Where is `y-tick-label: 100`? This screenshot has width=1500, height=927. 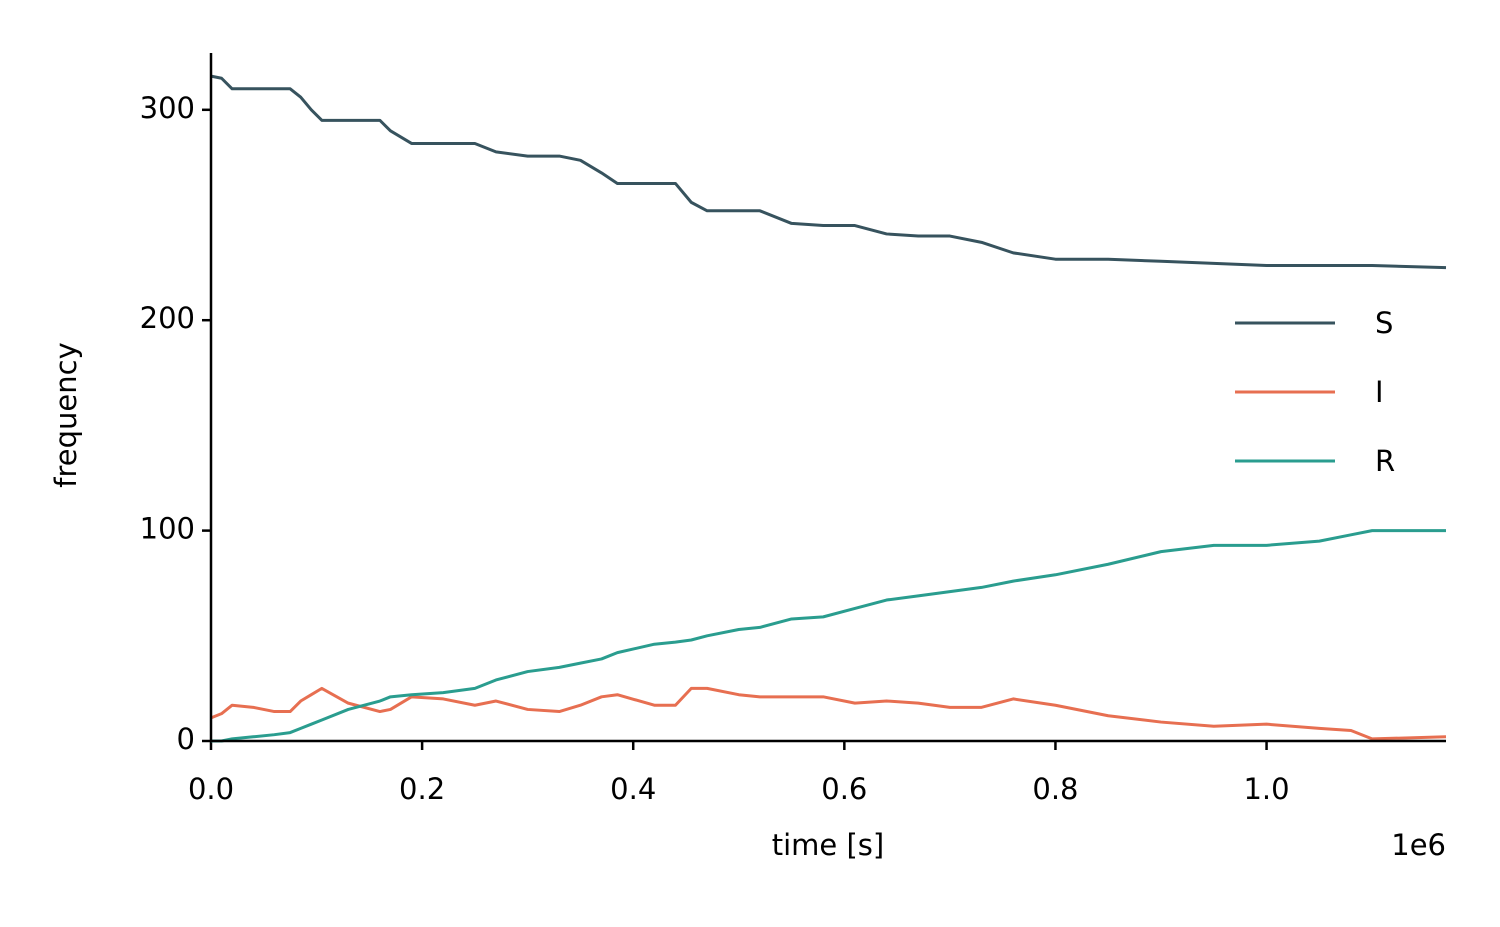
y-tick-label: 100 is located at coordinates (167, 529).